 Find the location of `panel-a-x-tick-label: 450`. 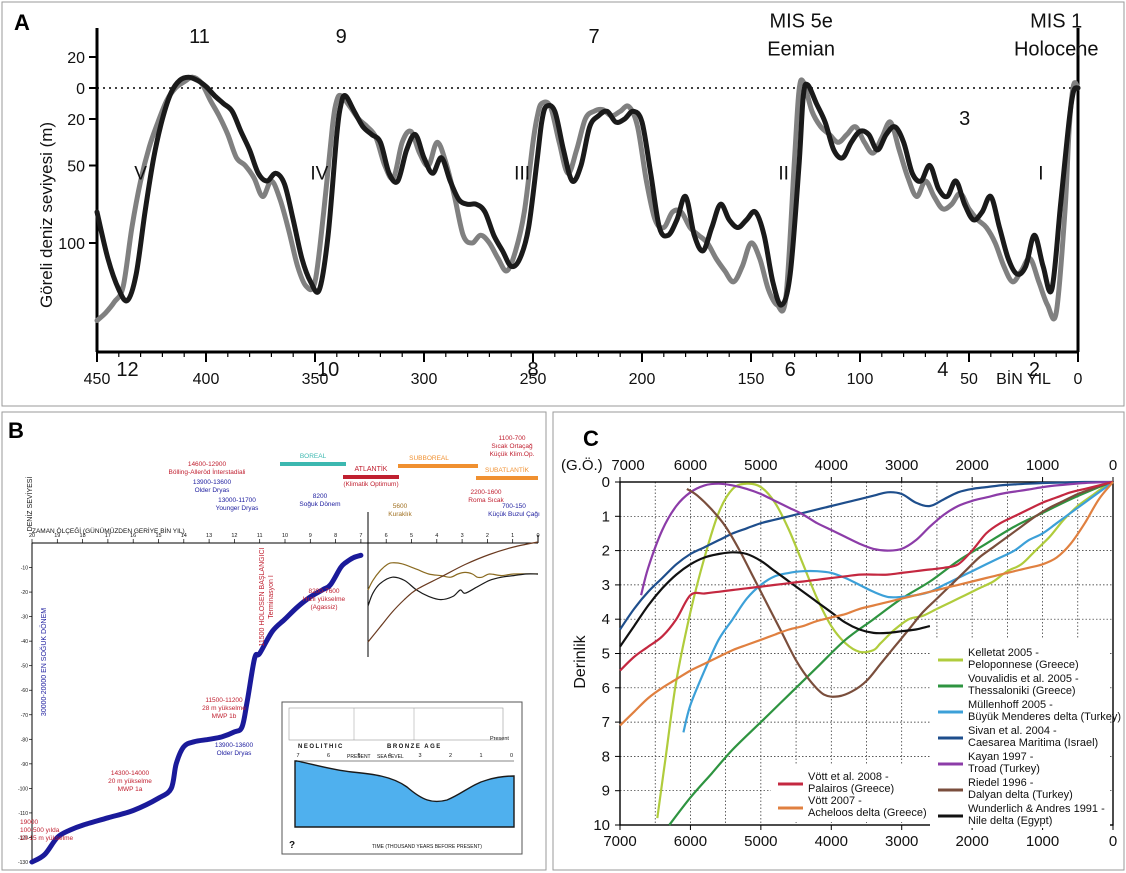

panel-a-x-tick-label: 450 is located at coordinates (97, 379).